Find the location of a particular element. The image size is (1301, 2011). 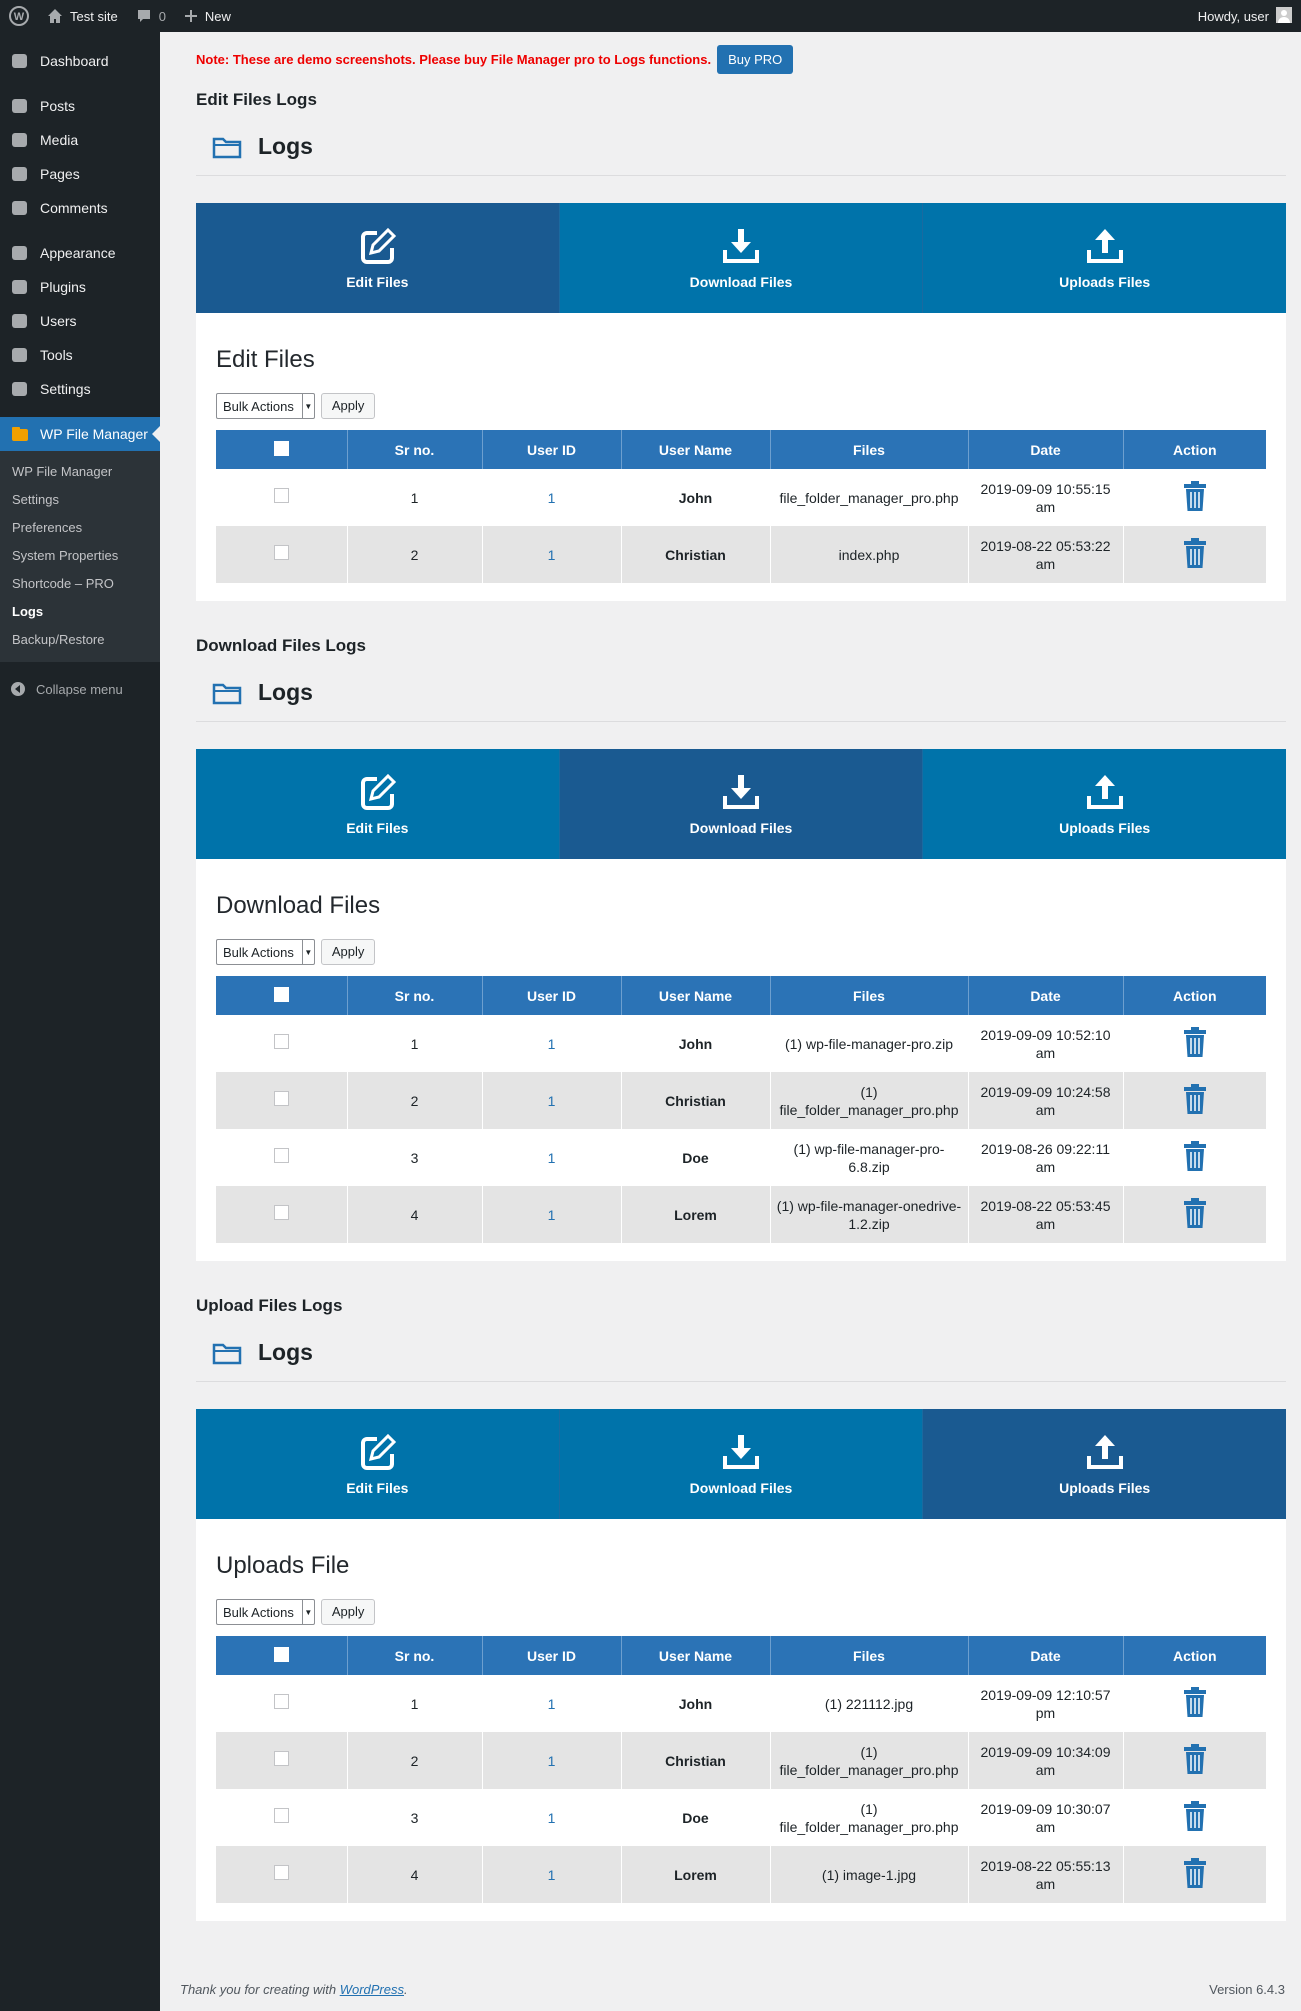

menu-label: Plugins is located at coordinates (63, 287).